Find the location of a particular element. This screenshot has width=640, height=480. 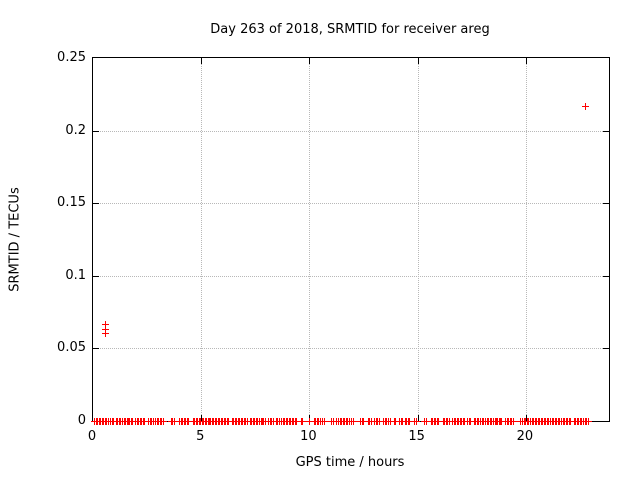

x-axis-label: GPS time / hours is located at coordinates (350, 462).